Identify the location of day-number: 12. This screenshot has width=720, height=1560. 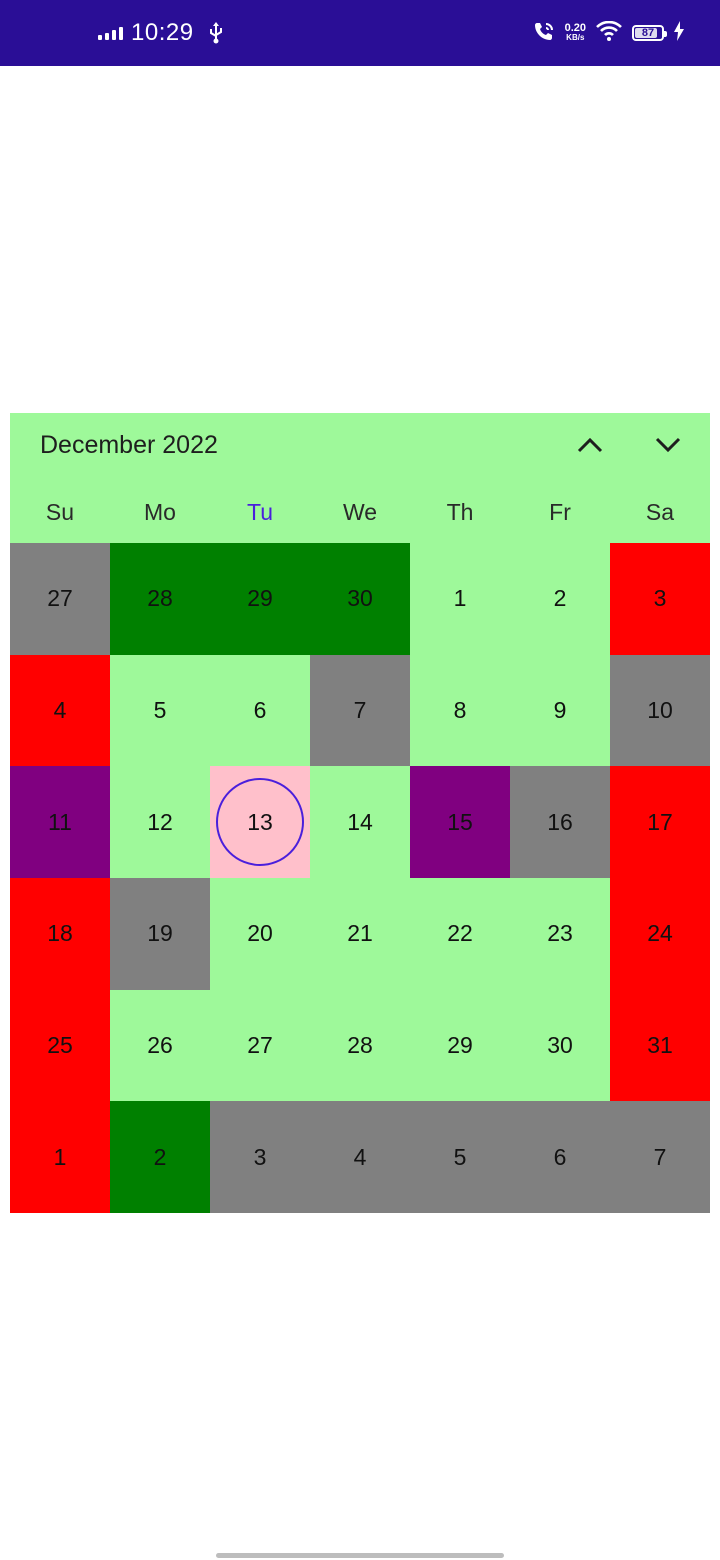
(160, 821).